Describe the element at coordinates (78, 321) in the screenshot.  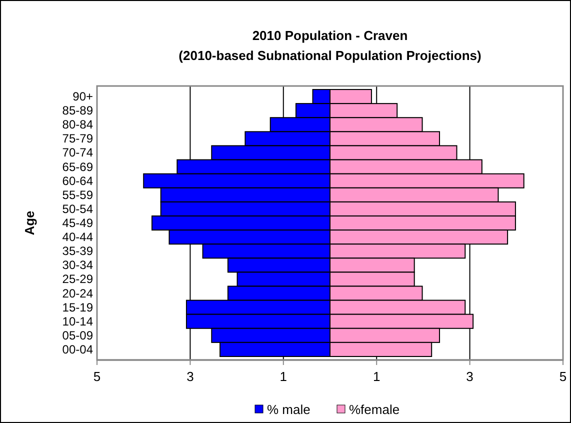
I see `y-tick-label: 10-14` at that location.